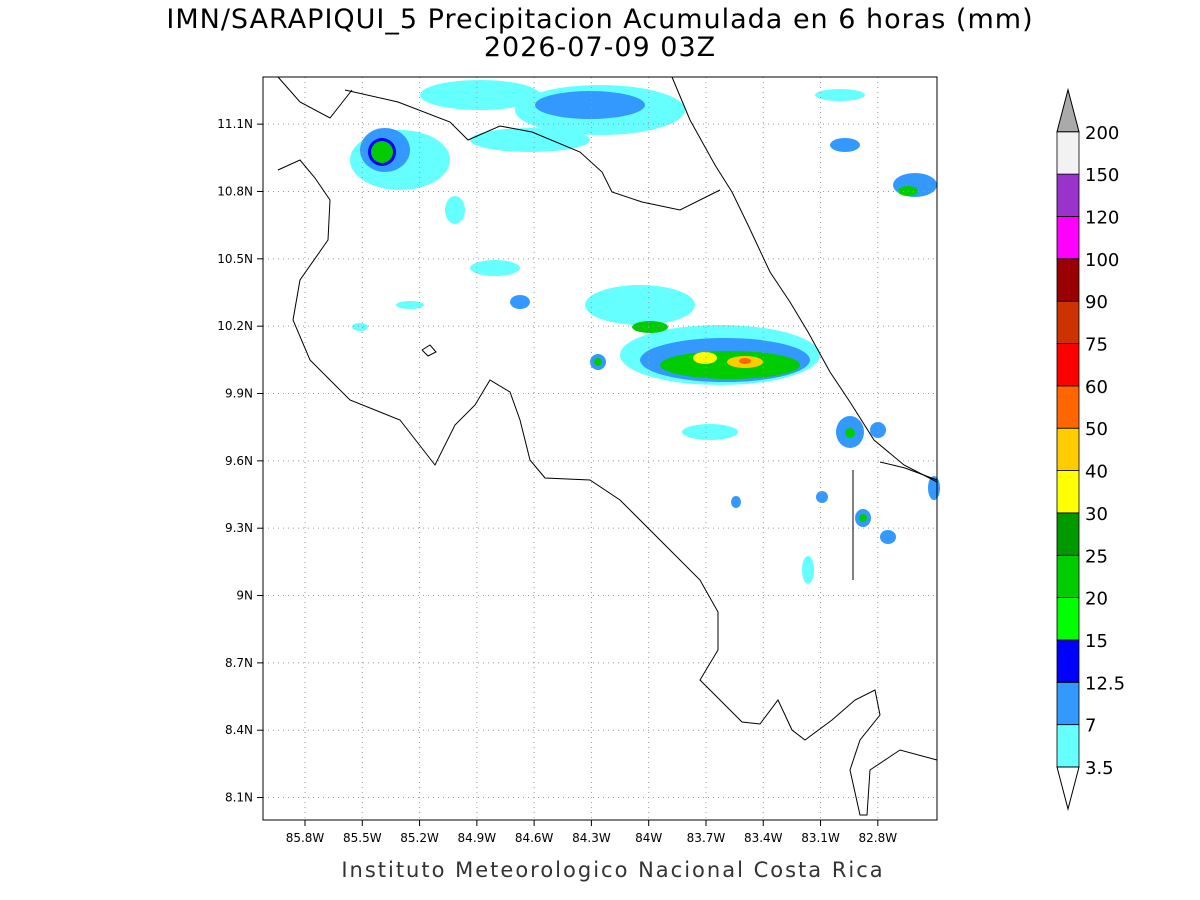  I want to click on colorbar-label: 7, so click(1090, 726).